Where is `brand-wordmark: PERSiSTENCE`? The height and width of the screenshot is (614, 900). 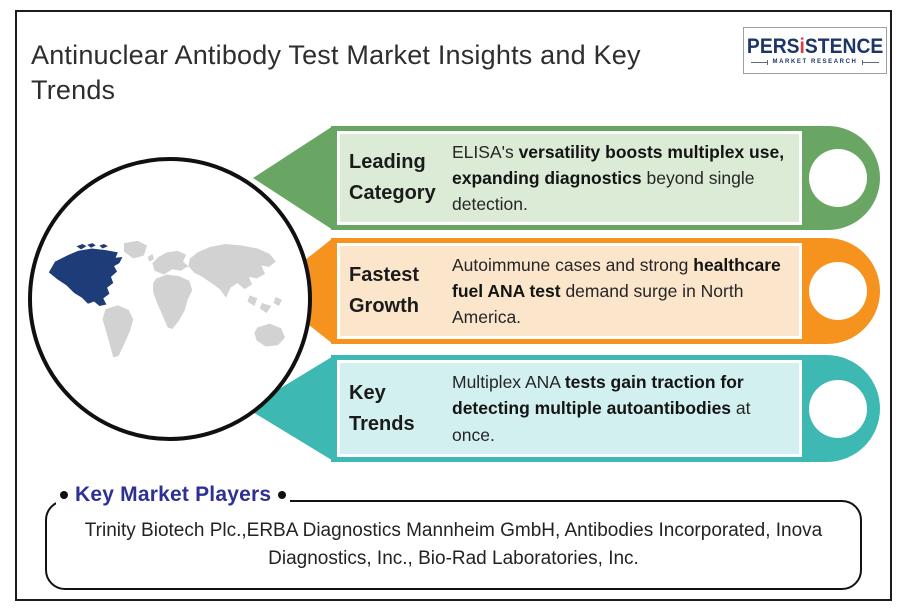 brand-wordmark: PERSiSTENCE is located at coordinates (815, 46).